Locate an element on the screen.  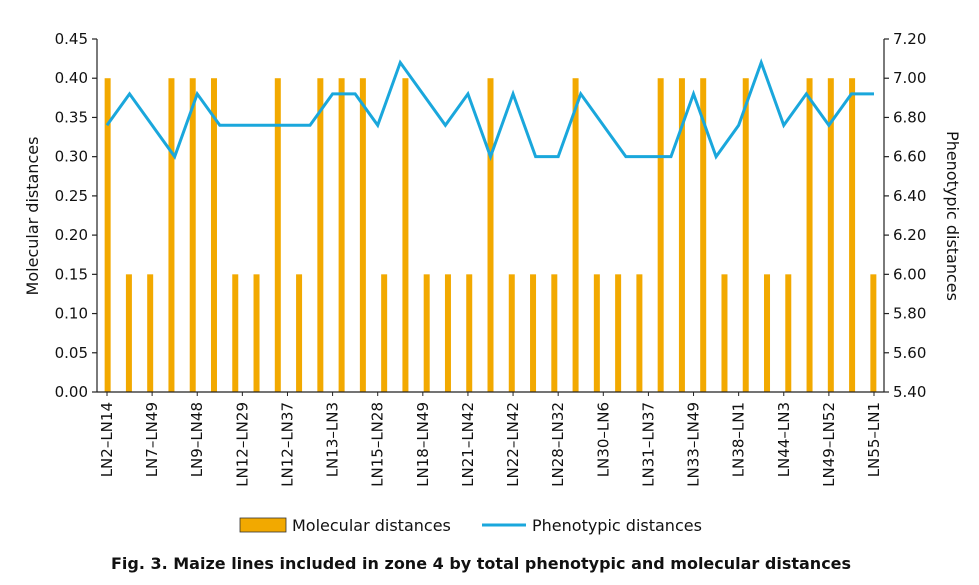
x-tick-label: LN15–LN28 is located at coordinates (378, 444).